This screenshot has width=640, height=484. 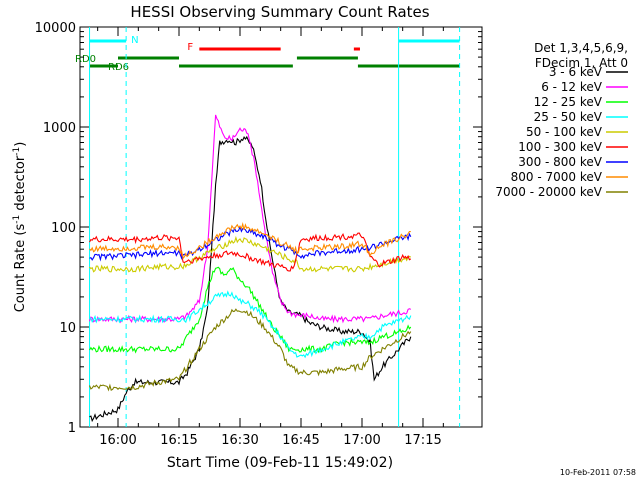 I want to click on x-tick-label: 16:30, so click(x=239, y=440).